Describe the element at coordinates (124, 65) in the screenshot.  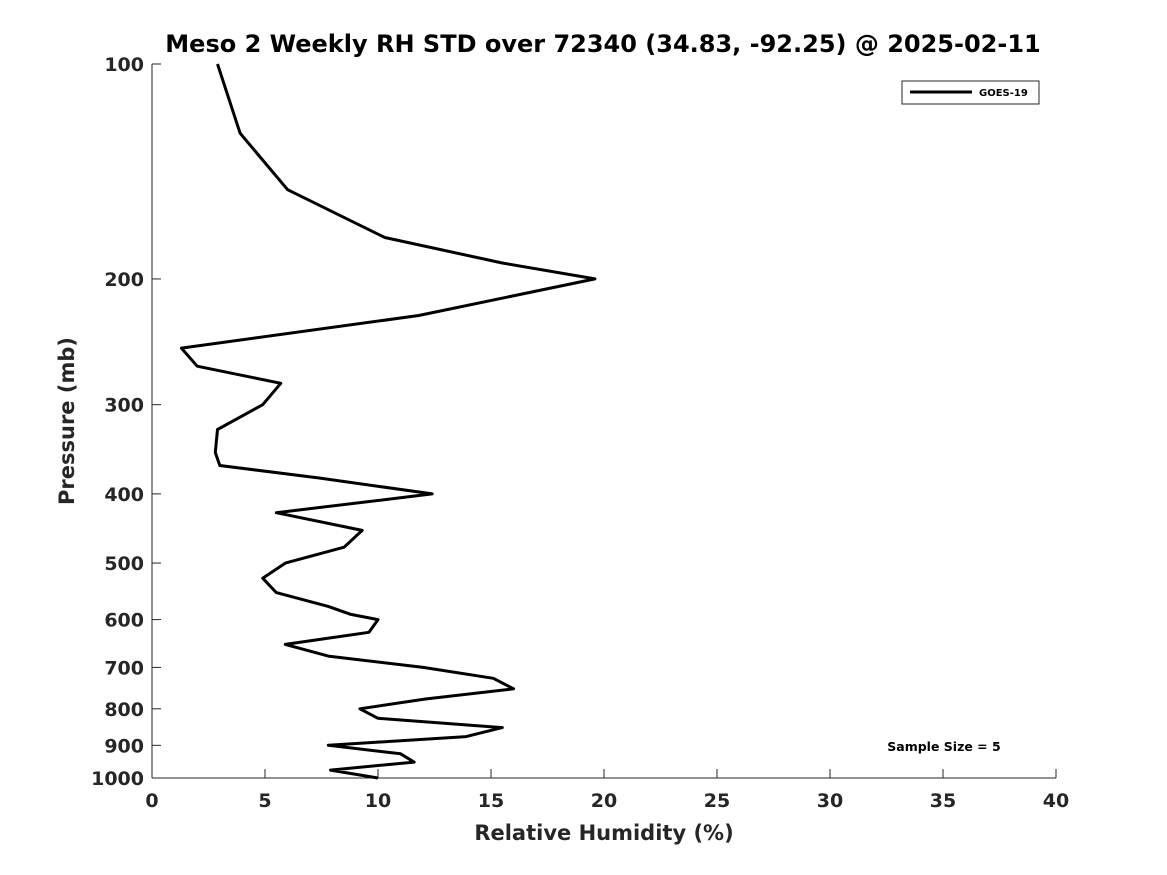
I see `y-tick-label: 100` at that location.